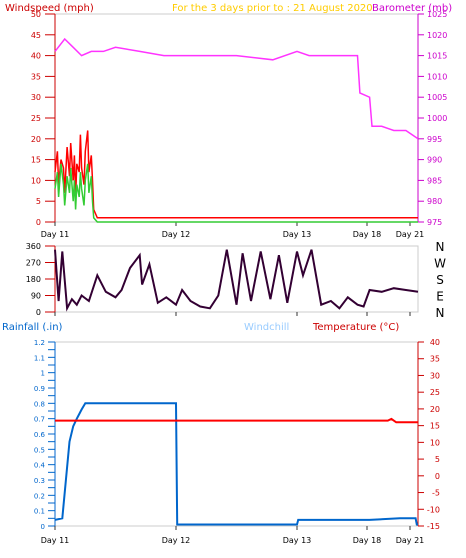 This screenshot has width=466, height=558. What do you see at coordinates (36, 97) in the screenshot?
I see `windspeed-tick-label: 30` at bounding box center [36, 97].